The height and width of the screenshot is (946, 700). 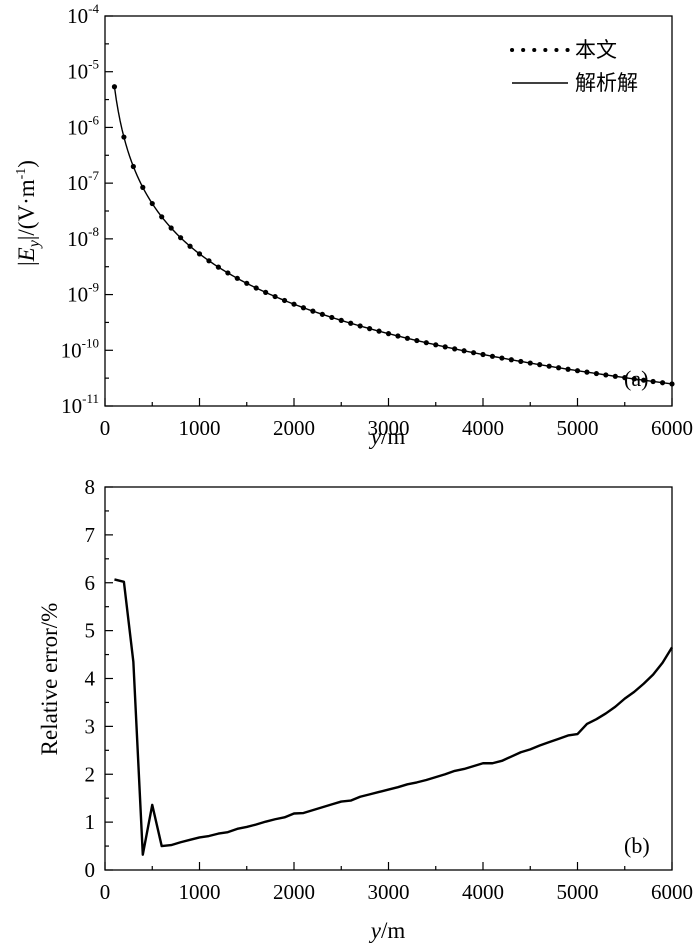 What do you see at coordinates (83, 70) in the screenshot?
I see `panel-a-y-tick-label: 10⁻⁵` at bounding box center [83, 70].